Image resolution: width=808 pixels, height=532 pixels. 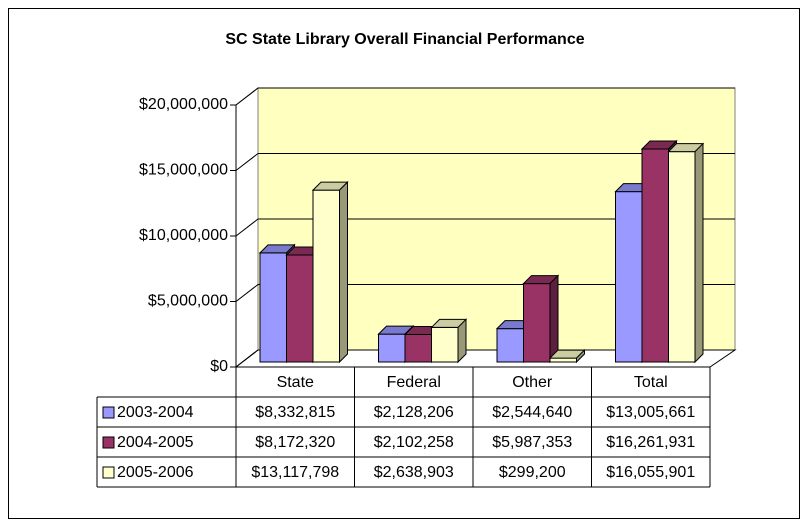 I want to click on data-label: $2,544,640, so click(x=532, y=412).